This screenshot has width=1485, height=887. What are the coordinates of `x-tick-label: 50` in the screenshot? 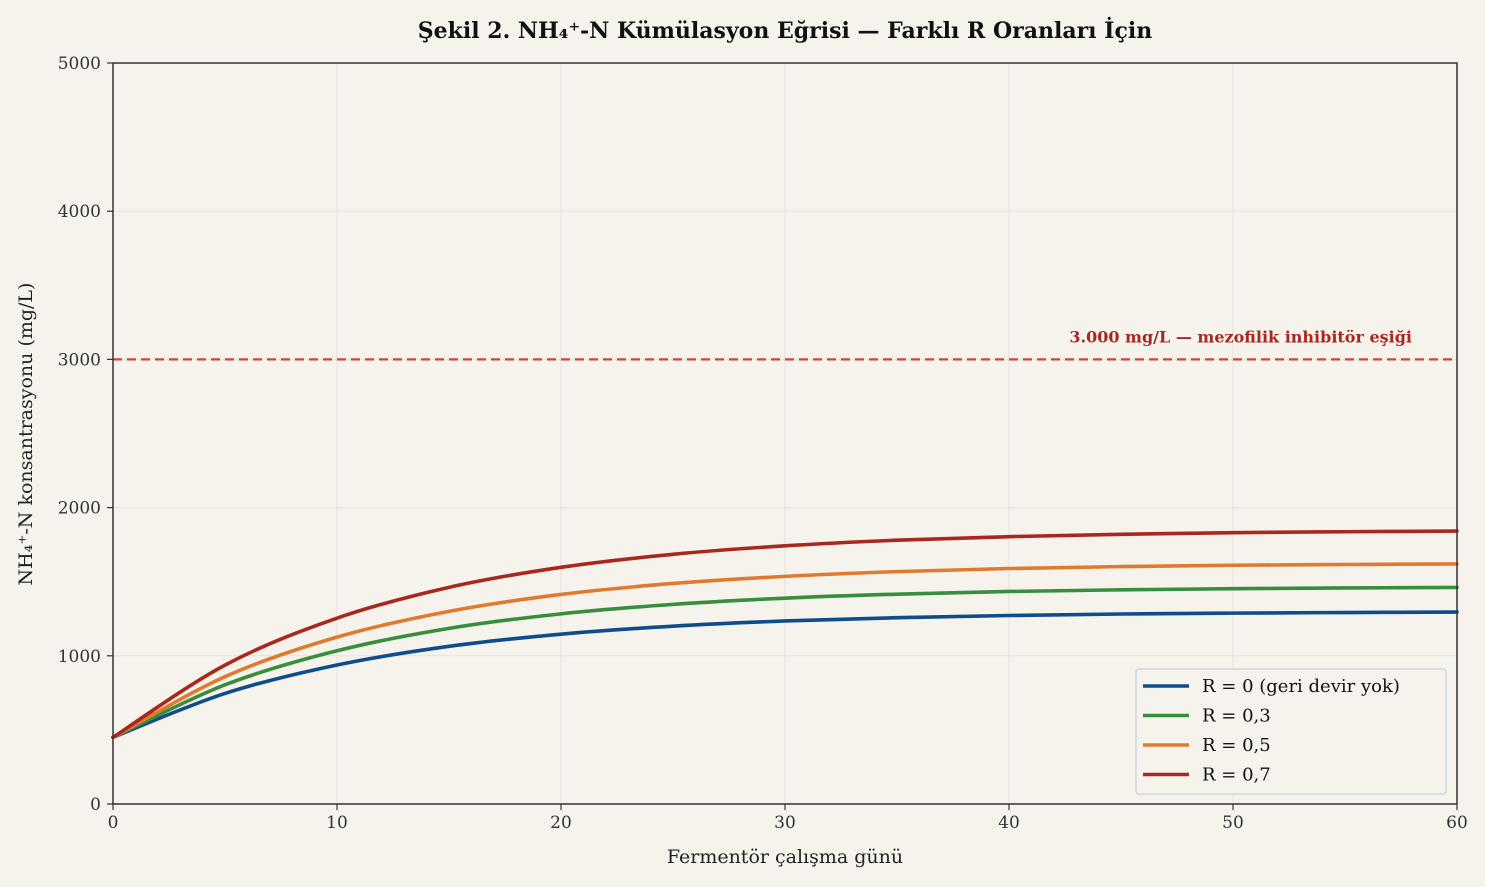 It's located at (1233, 823).